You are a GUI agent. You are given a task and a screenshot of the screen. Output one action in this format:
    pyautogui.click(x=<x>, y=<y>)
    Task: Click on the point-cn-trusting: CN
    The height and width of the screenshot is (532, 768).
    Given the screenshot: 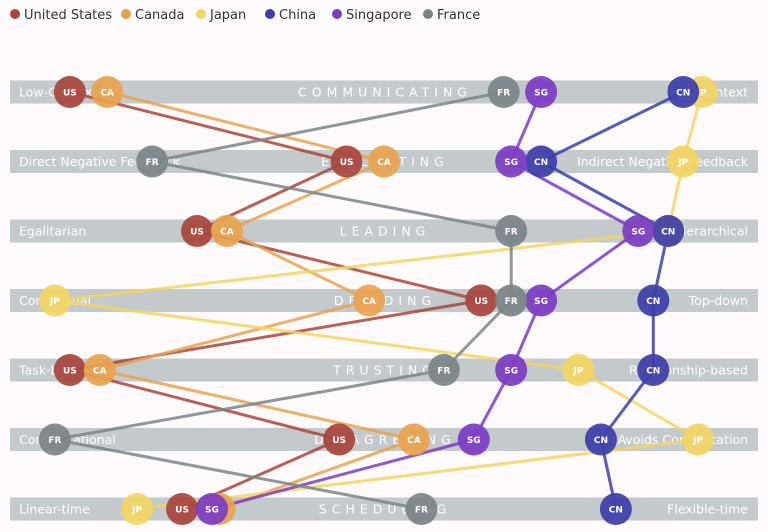 What is the action you would take?
    pyautogui.click(x=653, y=370)
    